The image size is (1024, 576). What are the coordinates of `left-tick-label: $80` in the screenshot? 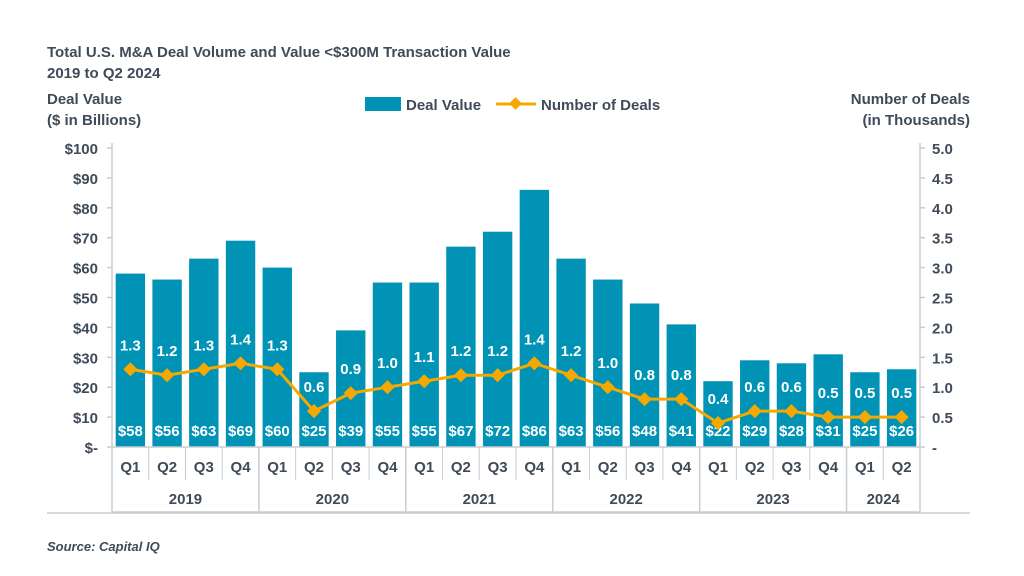 It's located at (85, 209).